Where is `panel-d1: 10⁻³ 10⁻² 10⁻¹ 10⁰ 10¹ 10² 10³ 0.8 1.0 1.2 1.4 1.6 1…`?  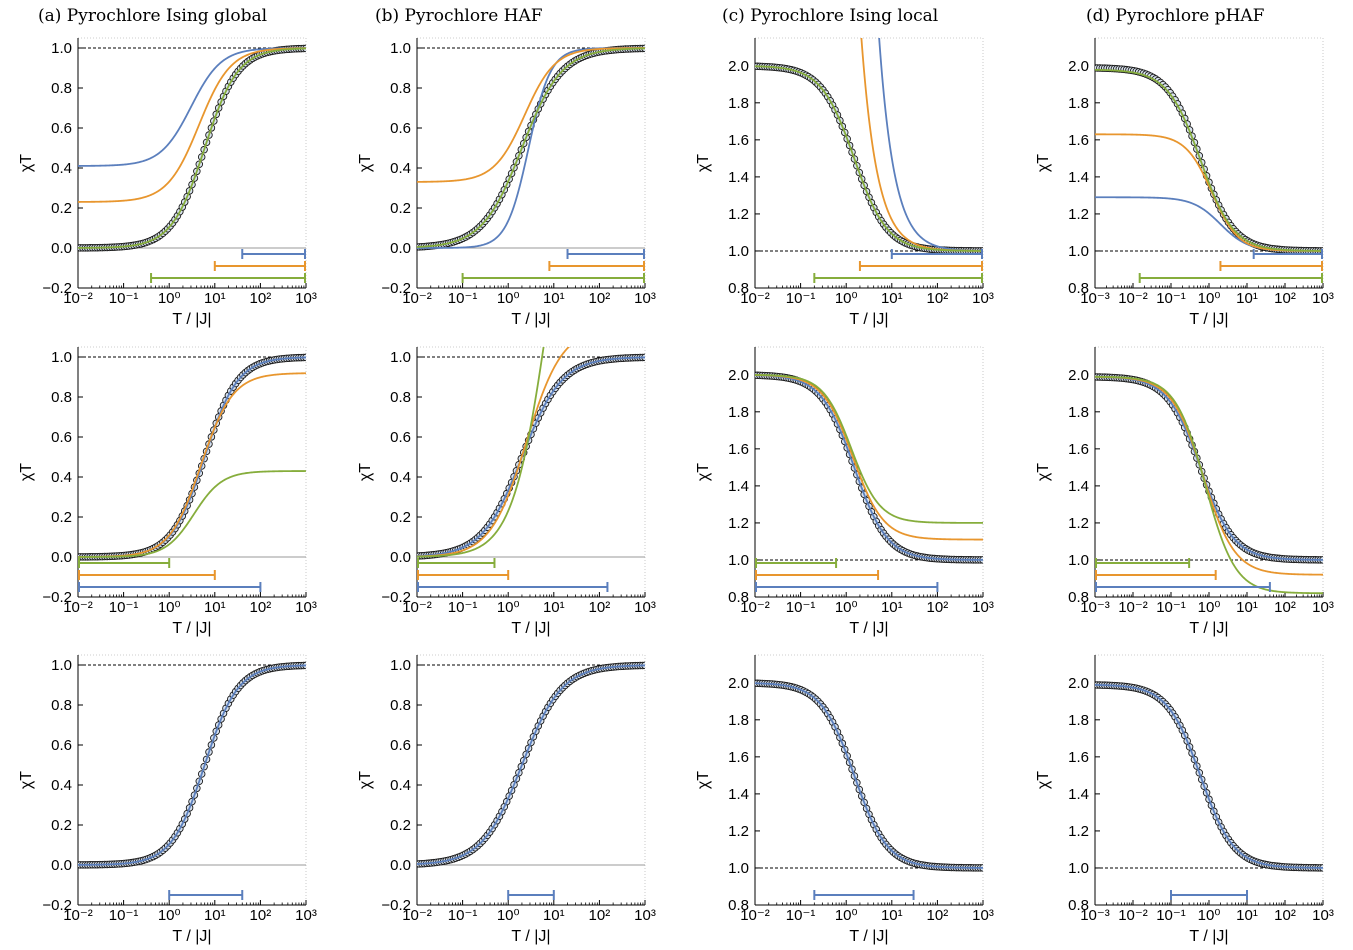
panel-d1: 10⁻³ 10⁻² 10⁻¹ 10⁰ 10¹ 10² 10³ 0.8 1.0 1.2 1.4 1.6 1… is located at coordinates (1184, 182).